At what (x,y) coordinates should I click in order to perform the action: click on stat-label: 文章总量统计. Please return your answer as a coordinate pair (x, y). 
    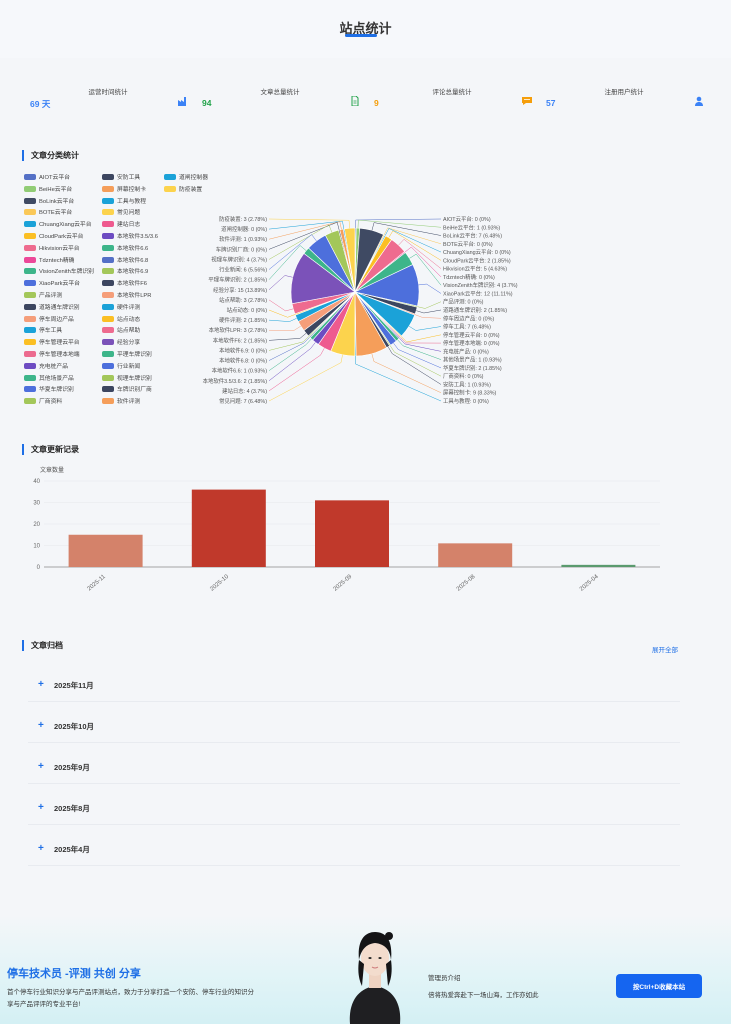
    Looking at the image, I should click on (280, 92).